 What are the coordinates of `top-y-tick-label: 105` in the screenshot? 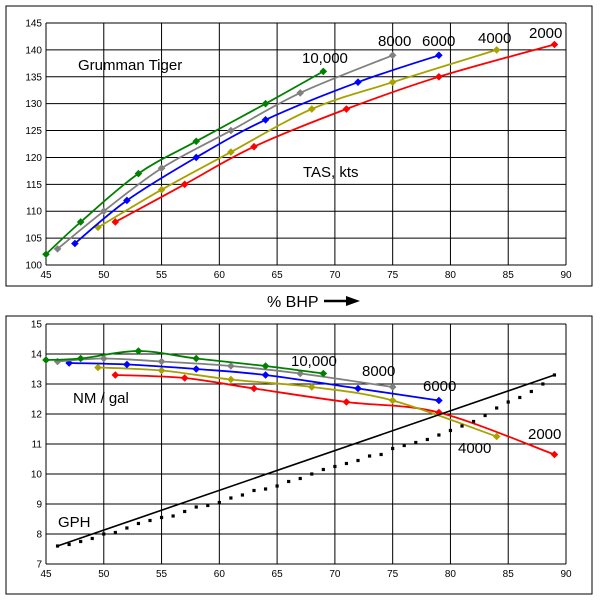 It's located at (33, 239).